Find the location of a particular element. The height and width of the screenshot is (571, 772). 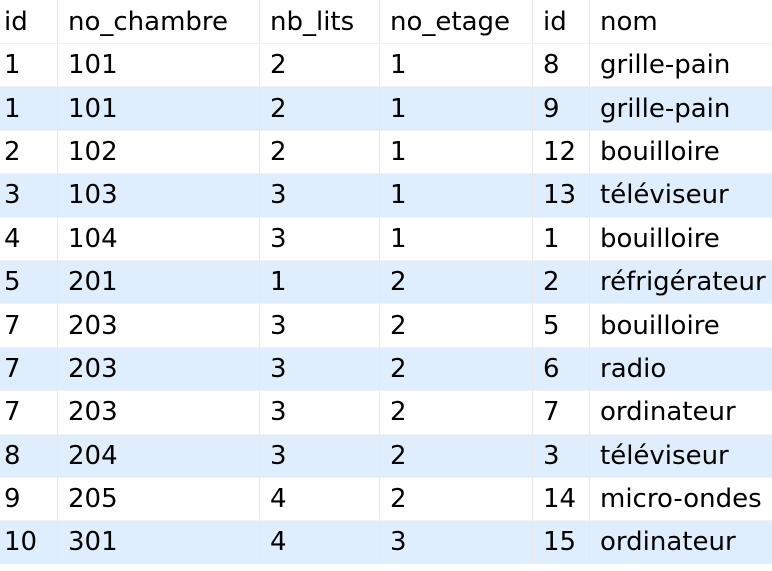

column-header-no-etage: no_etage is located at coordinates (456, 21).